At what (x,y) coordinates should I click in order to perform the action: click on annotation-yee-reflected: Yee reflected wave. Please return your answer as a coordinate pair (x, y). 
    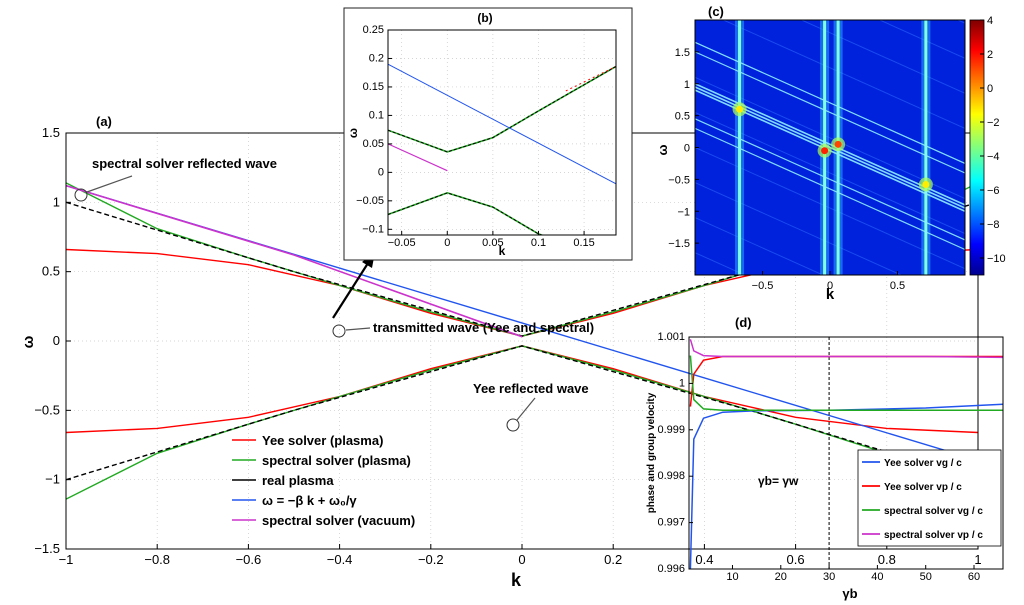
    Looking at the image, I should click on (531, 388).